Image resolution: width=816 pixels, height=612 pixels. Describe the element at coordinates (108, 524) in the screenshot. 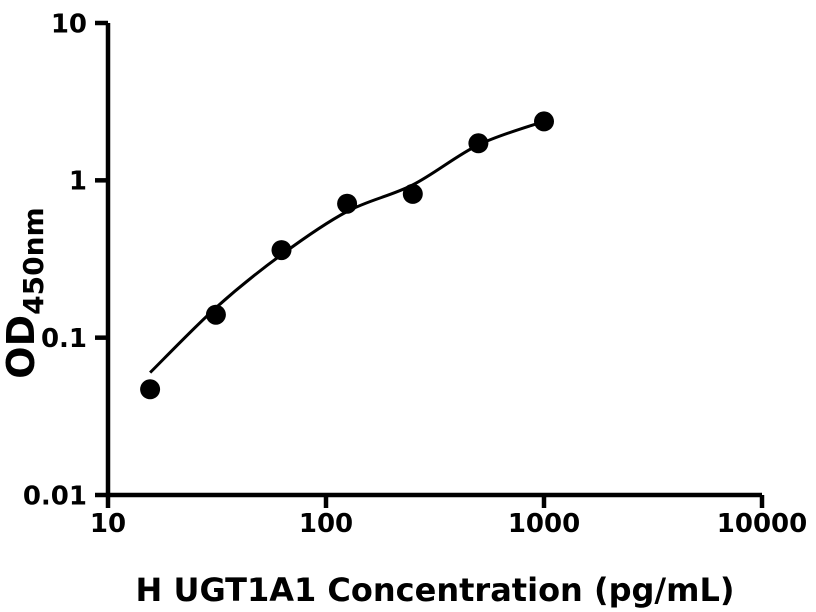

I see `x-tick-label-10: 10` at that location.